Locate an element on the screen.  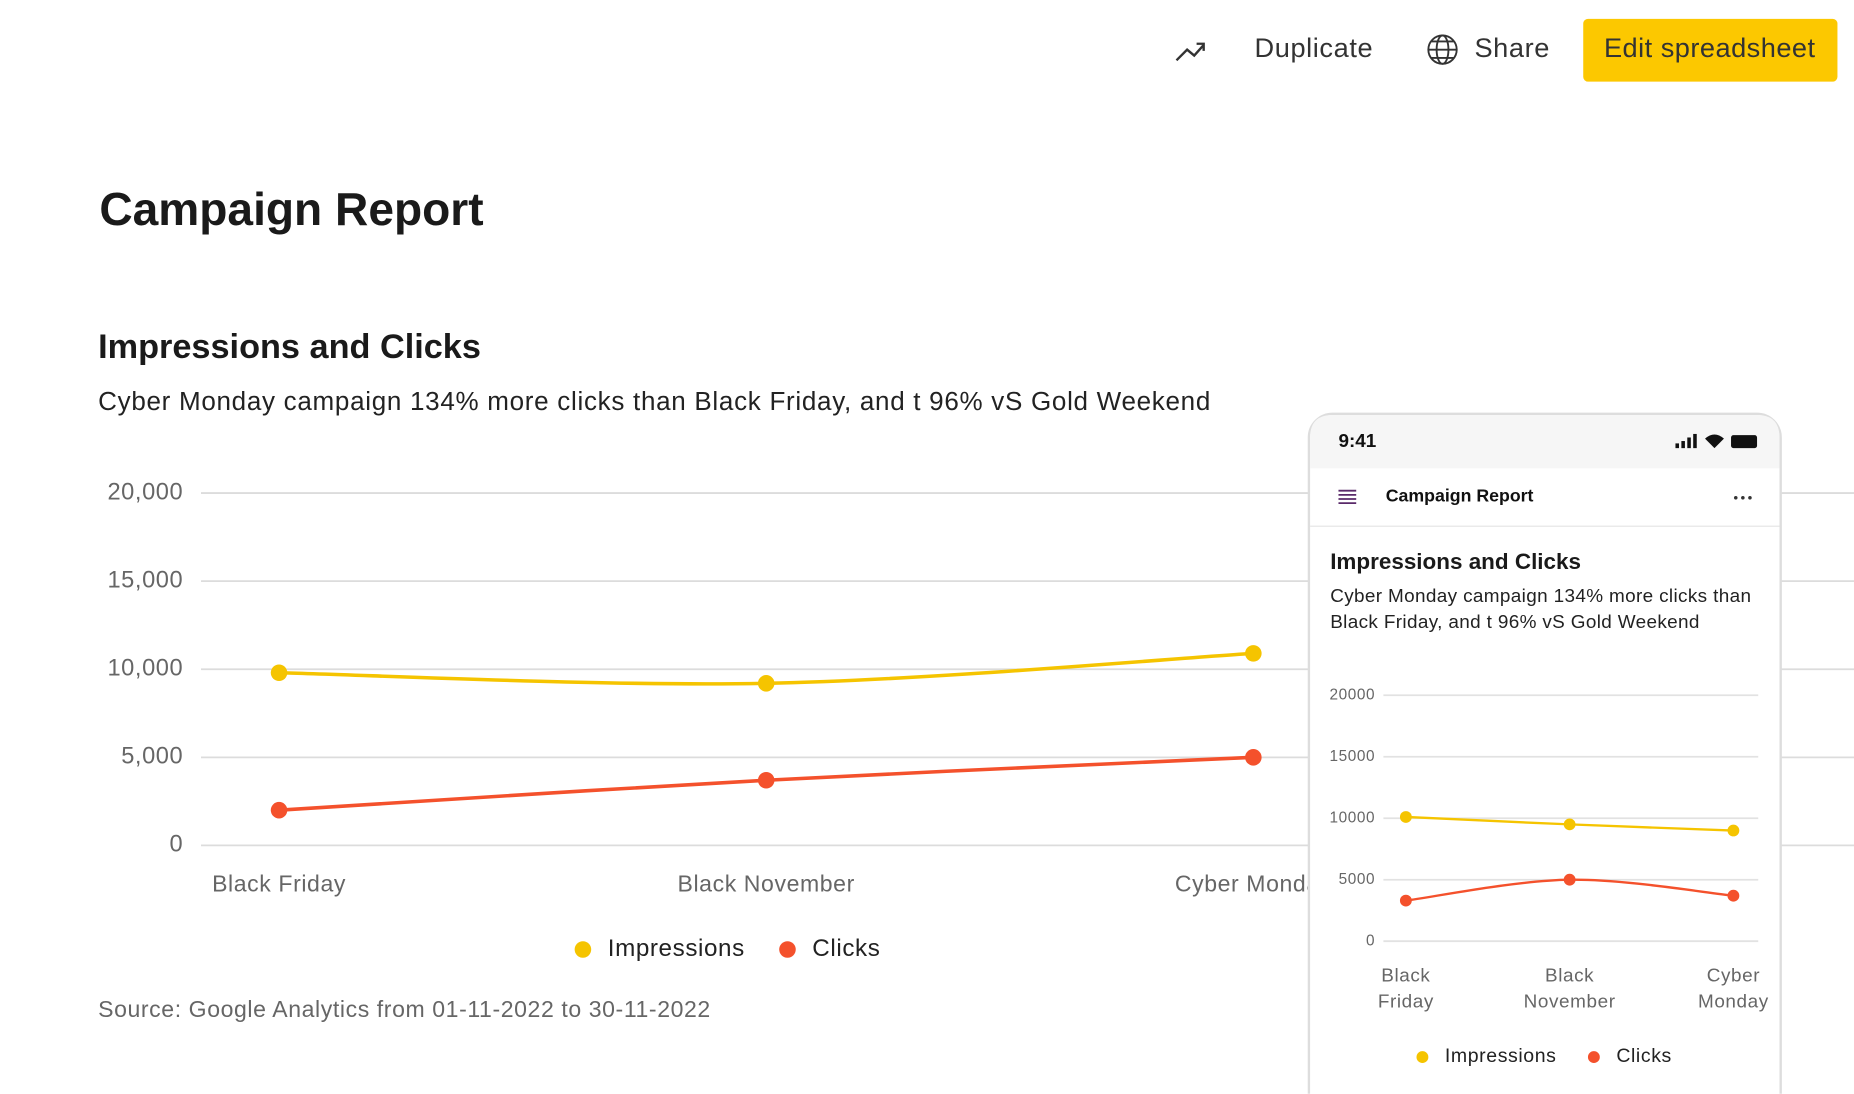
status-bar is located at coordinates (1545, 442).